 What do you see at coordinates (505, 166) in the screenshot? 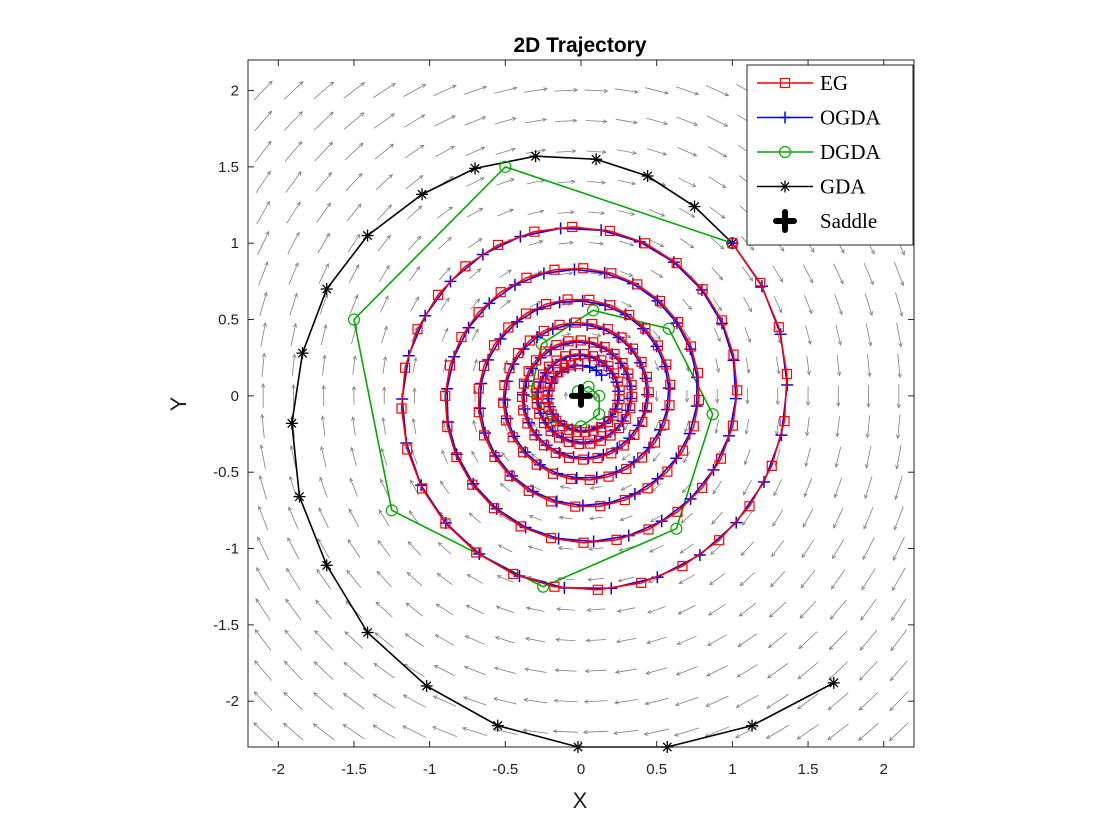
I see `point-dgda` at bounding box center [505, 166].